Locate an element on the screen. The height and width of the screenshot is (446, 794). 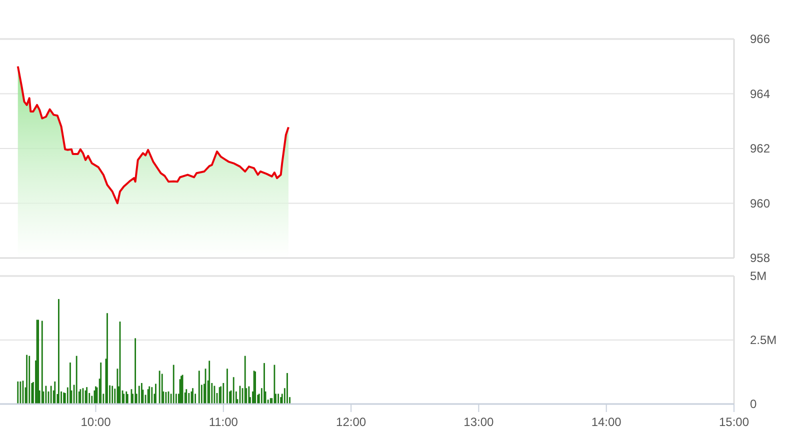
x-tick-label: 10:00 is located at coordinates (96, 422).